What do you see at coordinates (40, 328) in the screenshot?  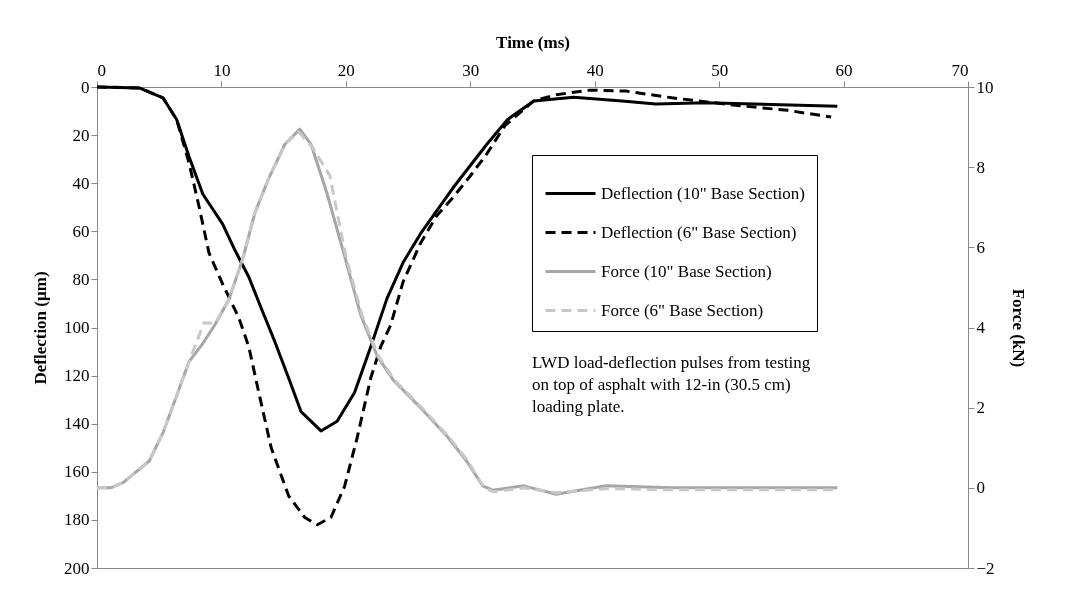 I see `y-axis-title: Deflection (µm)` at bounding box center [40, 328].